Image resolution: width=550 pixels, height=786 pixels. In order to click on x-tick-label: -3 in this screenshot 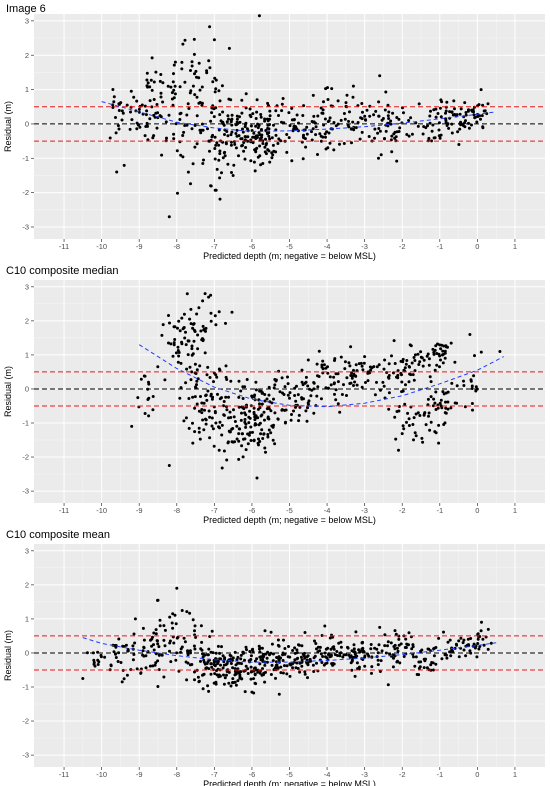, I will do `click(364, 246)`.